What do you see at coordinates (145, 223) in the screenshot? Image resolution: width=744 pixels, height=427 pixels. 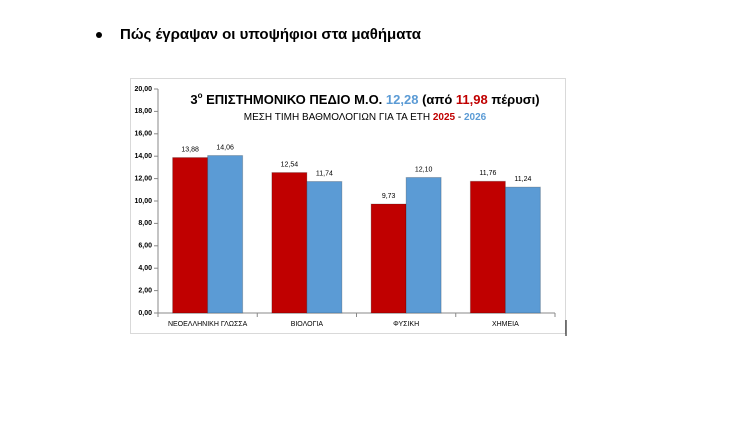 I see `y-tick-label: 8,00` at bounding box center [145, 223].